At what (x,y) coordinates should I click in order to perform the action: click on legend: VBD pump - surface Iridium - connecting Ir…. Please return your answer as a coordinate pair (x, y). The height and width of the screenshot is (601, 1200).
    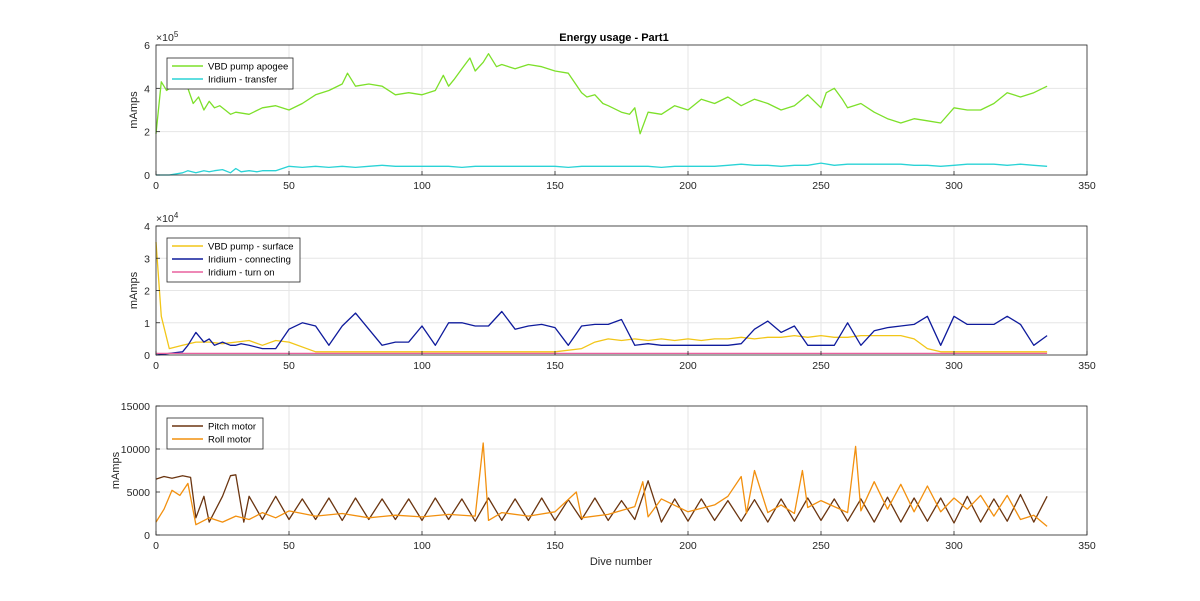
    Looking at the image, I should click on (233, 260).